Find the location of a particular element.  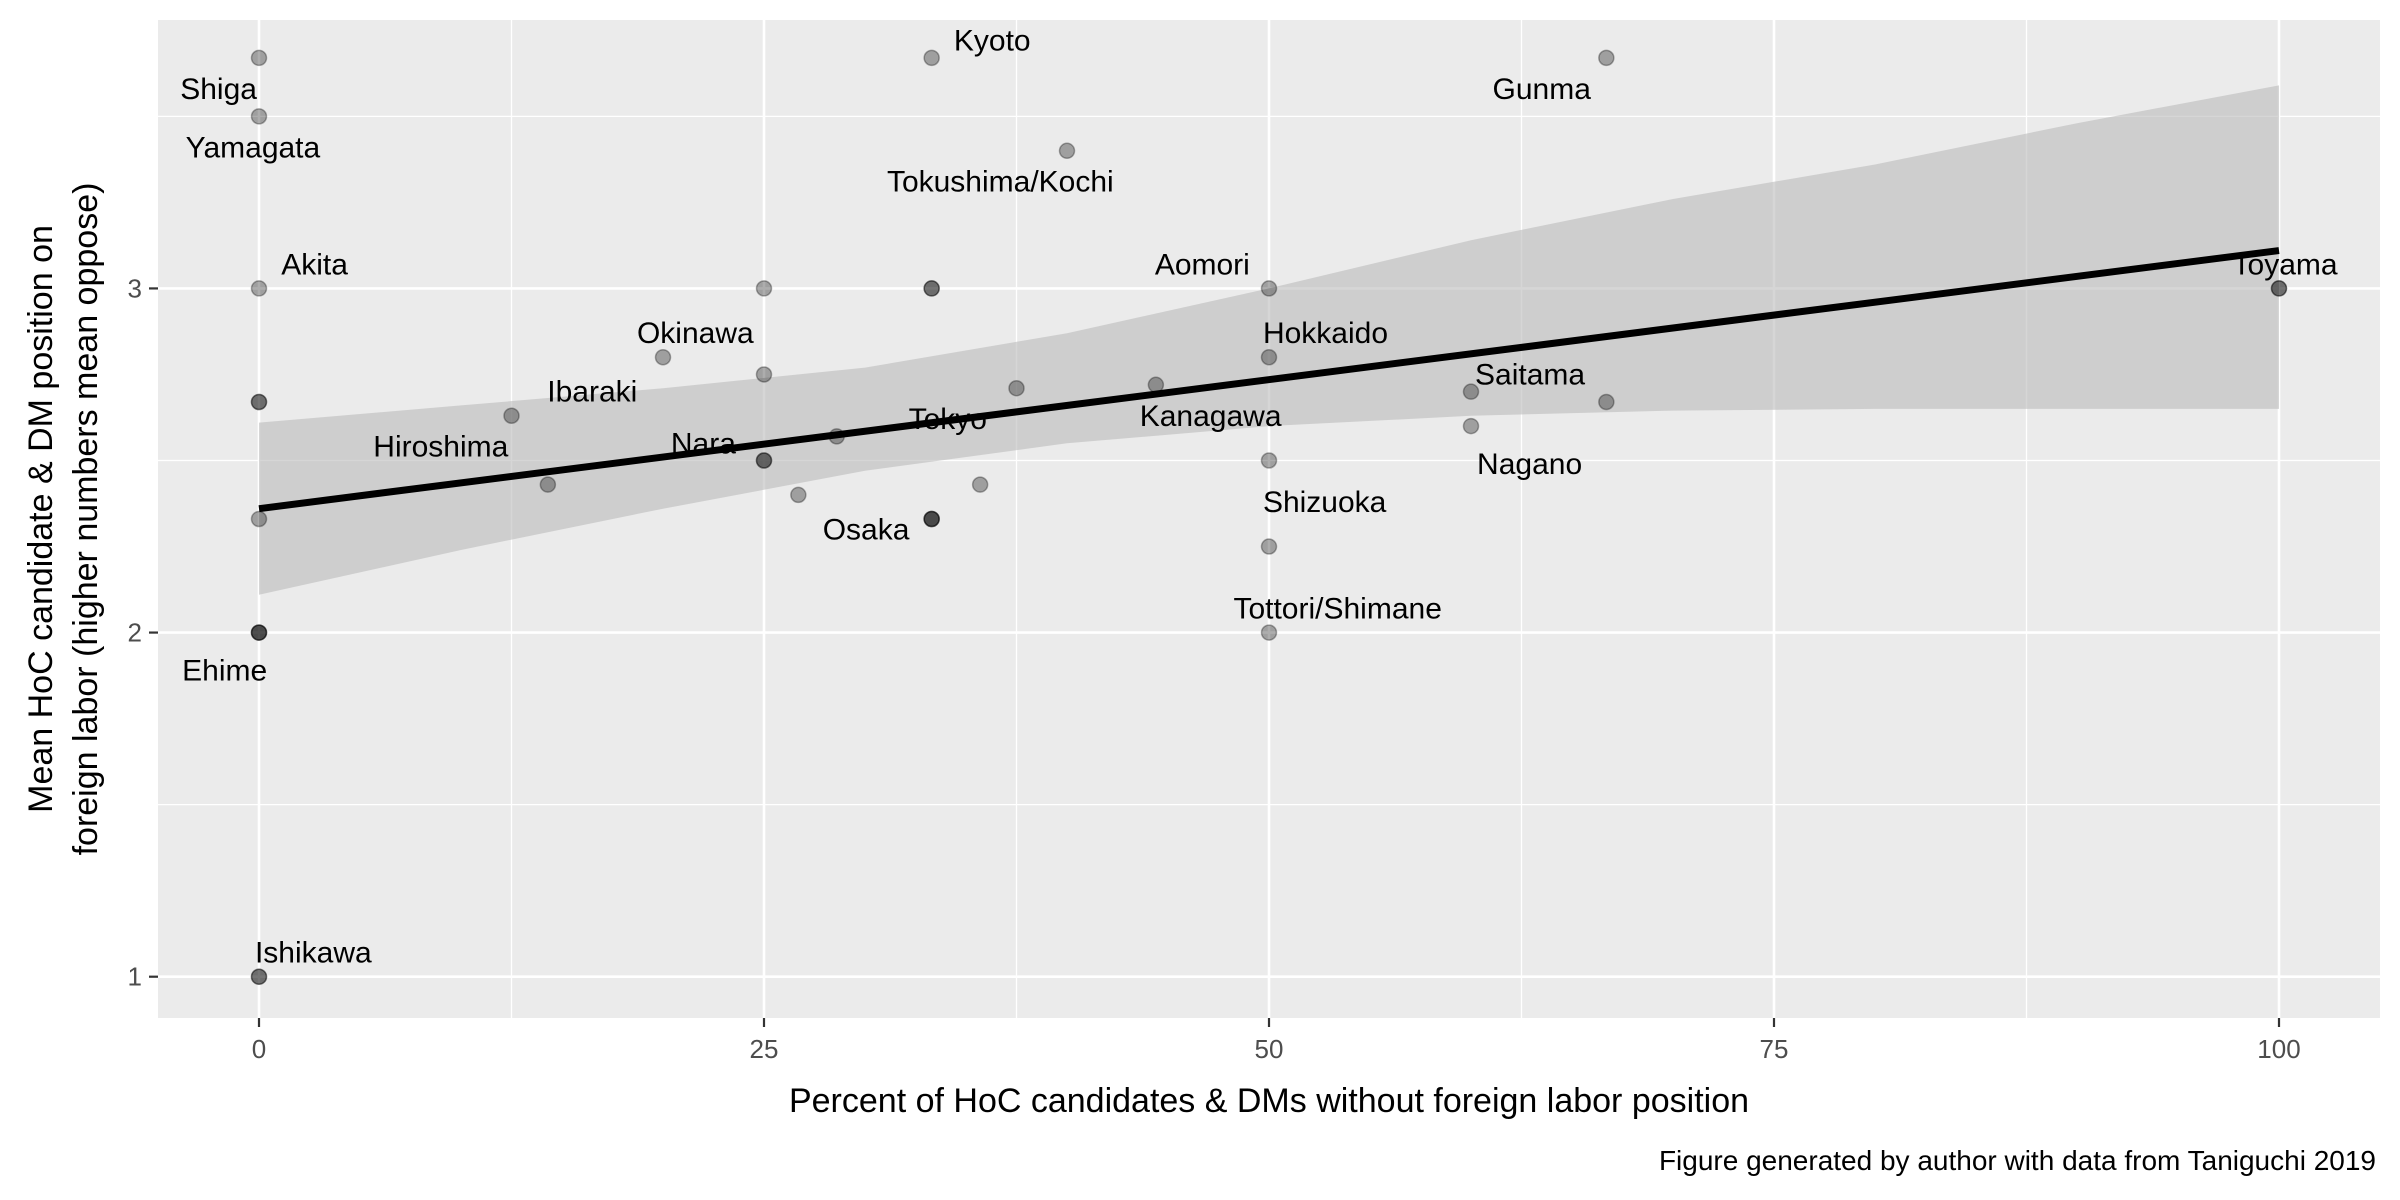

point-label: Tokyo is located at coordinates (948, 419).